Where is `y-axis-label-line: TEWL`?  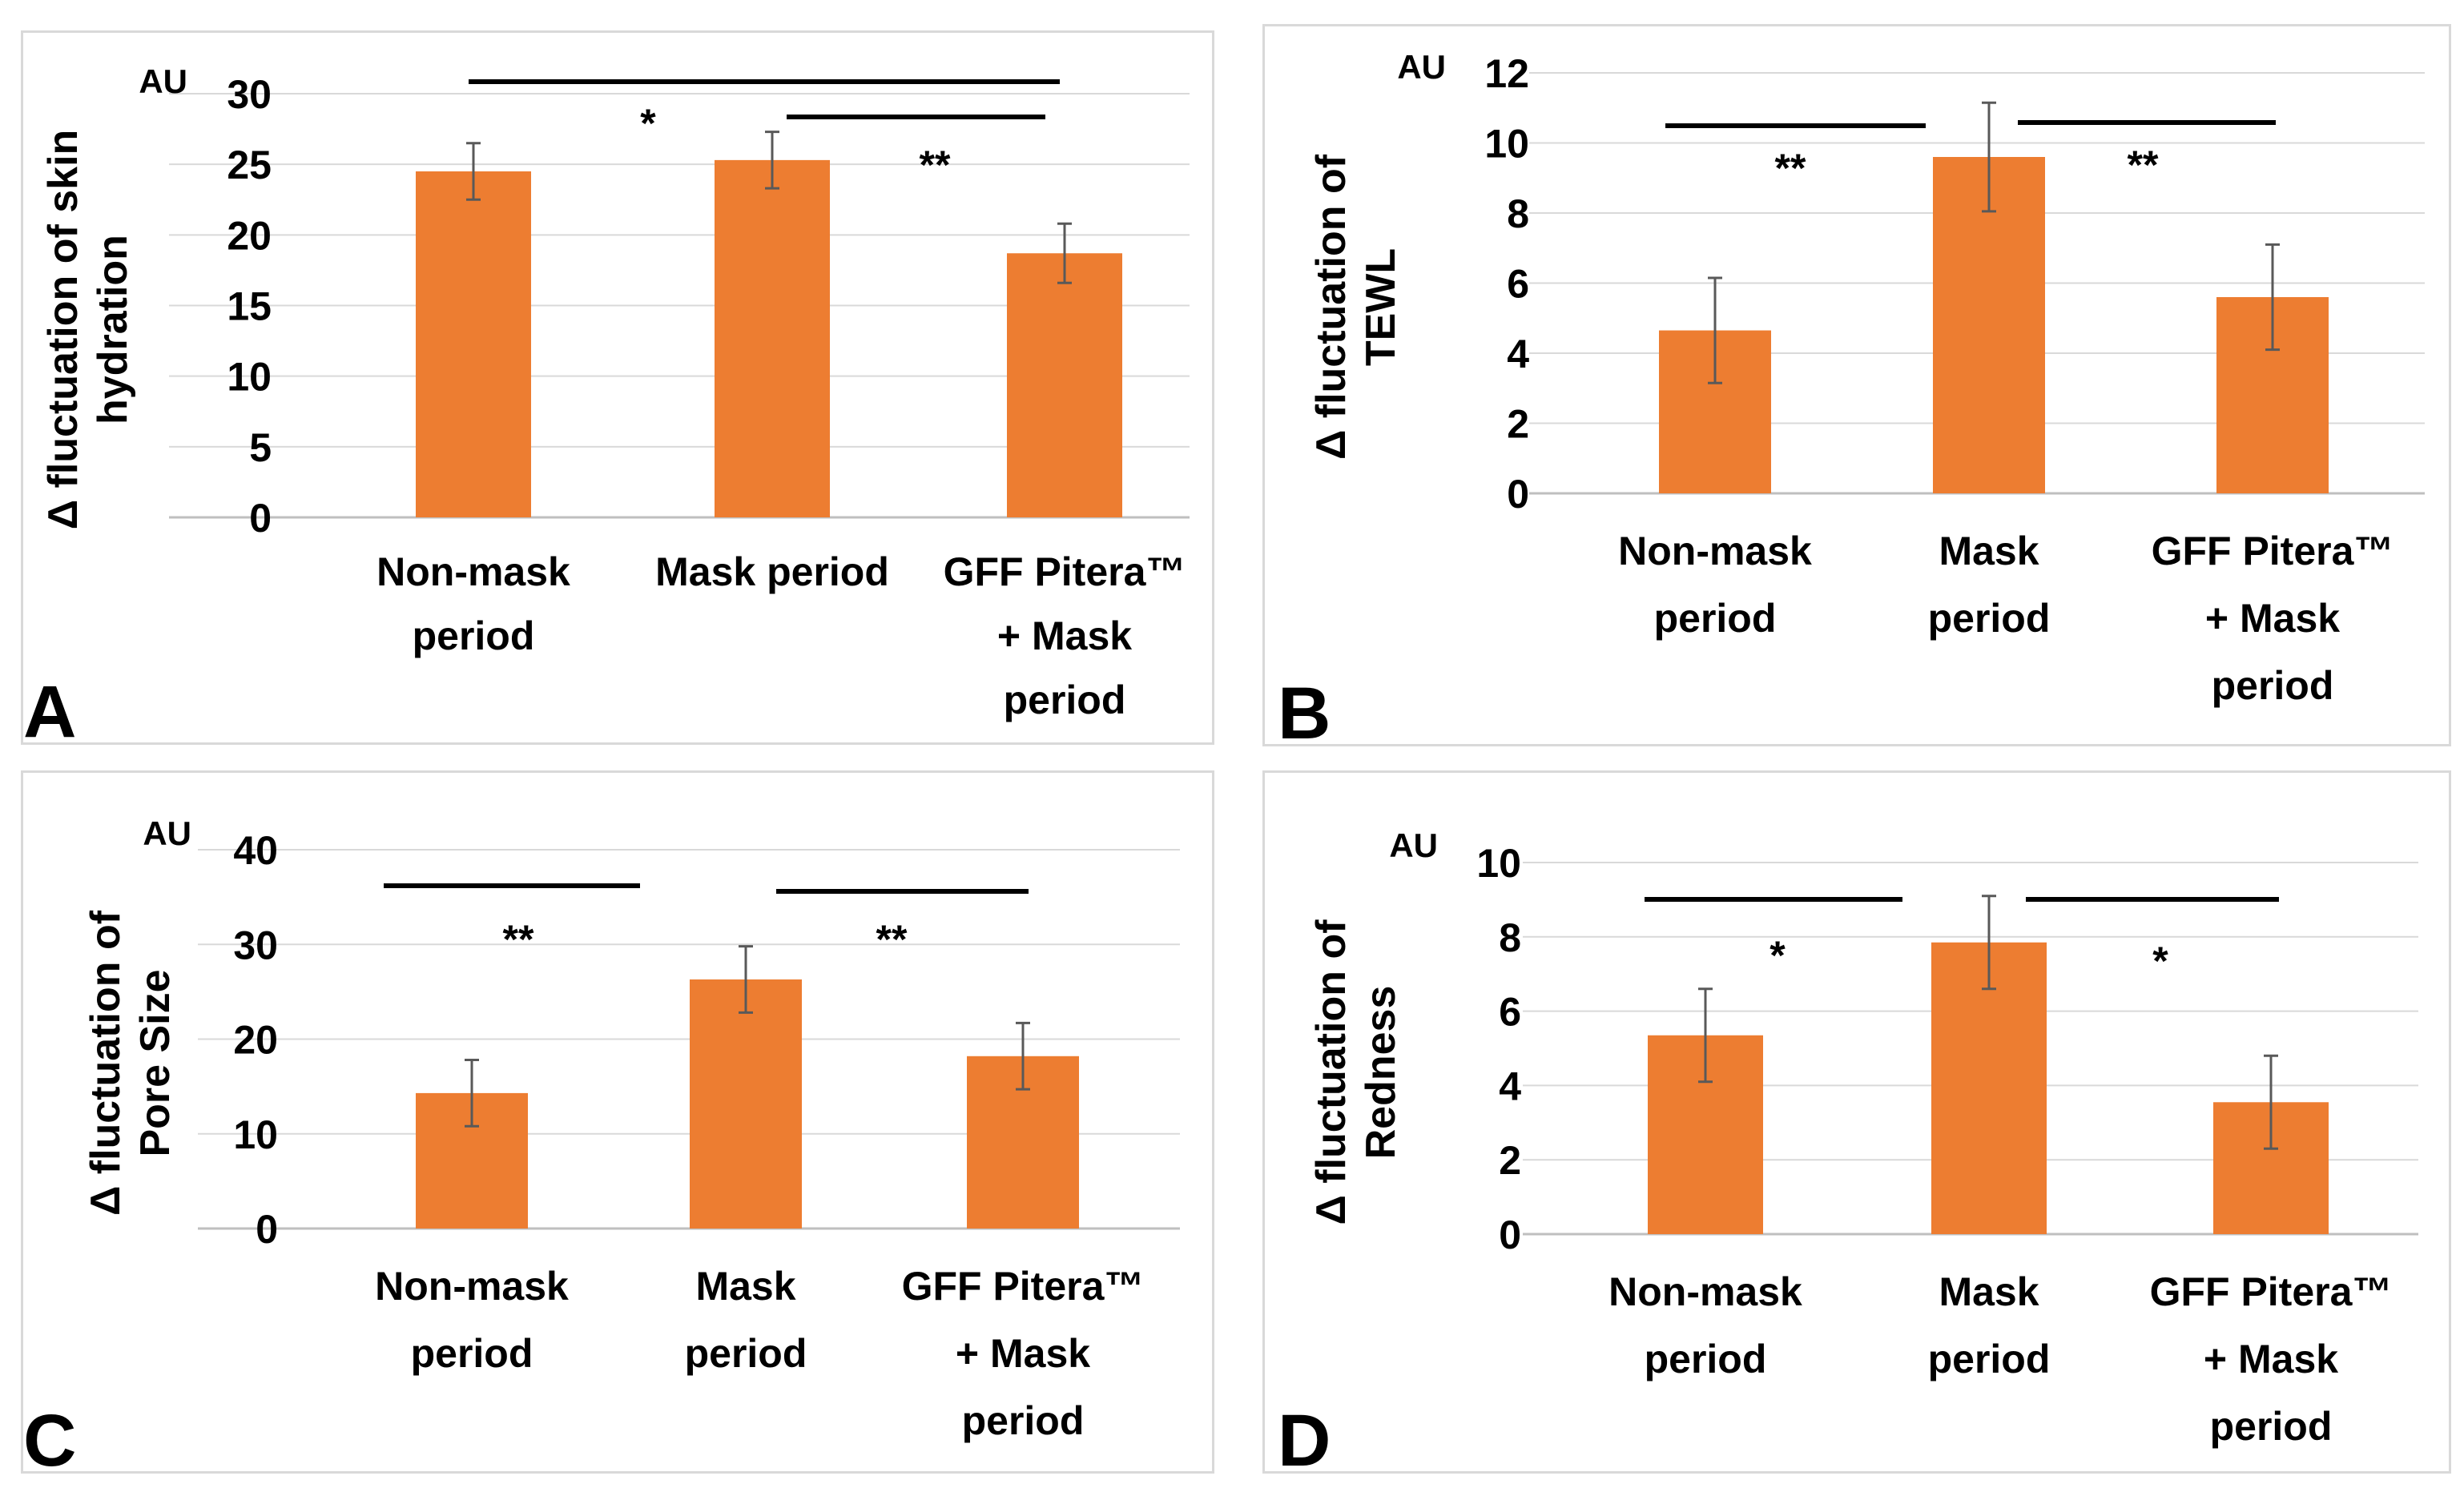
y-axis-label-line: TEWL is located at coordinates (1381, 307).